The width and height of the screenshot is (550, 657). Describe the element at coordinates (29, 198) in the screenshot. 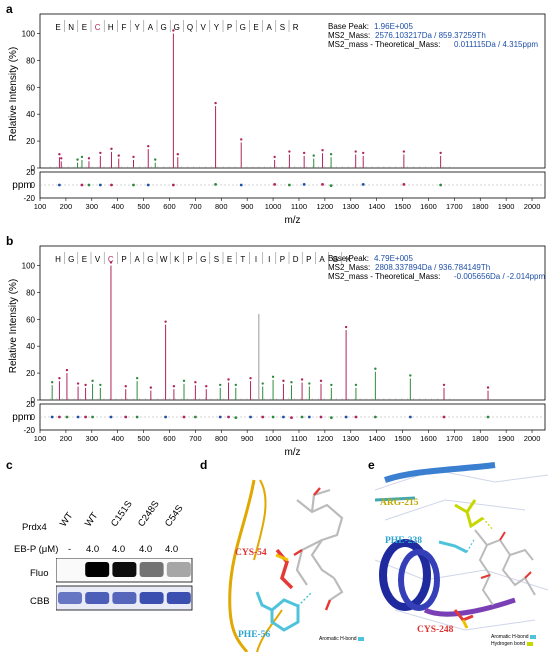

I see `ppm-tick-label: -20` at that location.